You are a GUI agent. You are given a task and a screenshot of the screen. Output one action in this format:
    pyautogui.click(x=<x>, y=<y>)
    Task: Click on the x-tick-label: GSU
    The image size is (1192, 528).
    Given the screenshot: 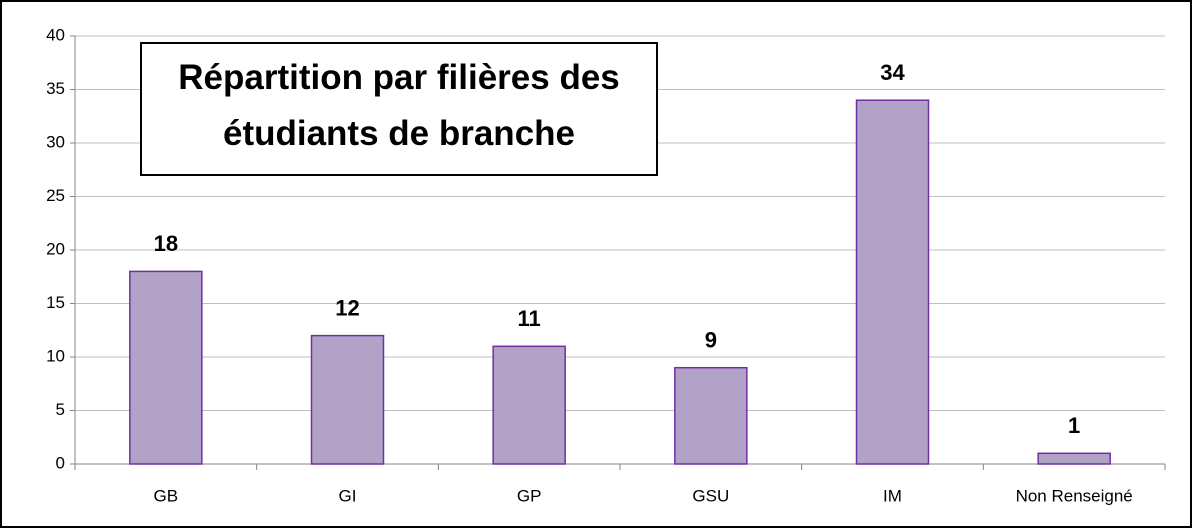 What is the action you would take?
    pyautogui.click(x=710, y=495)
    